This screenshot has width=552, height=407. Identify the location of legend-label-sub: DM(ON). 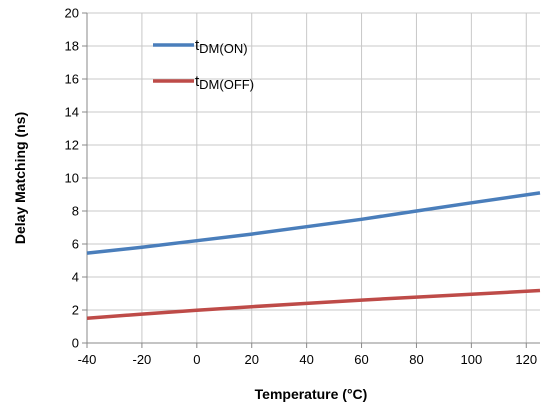
(223, 48).